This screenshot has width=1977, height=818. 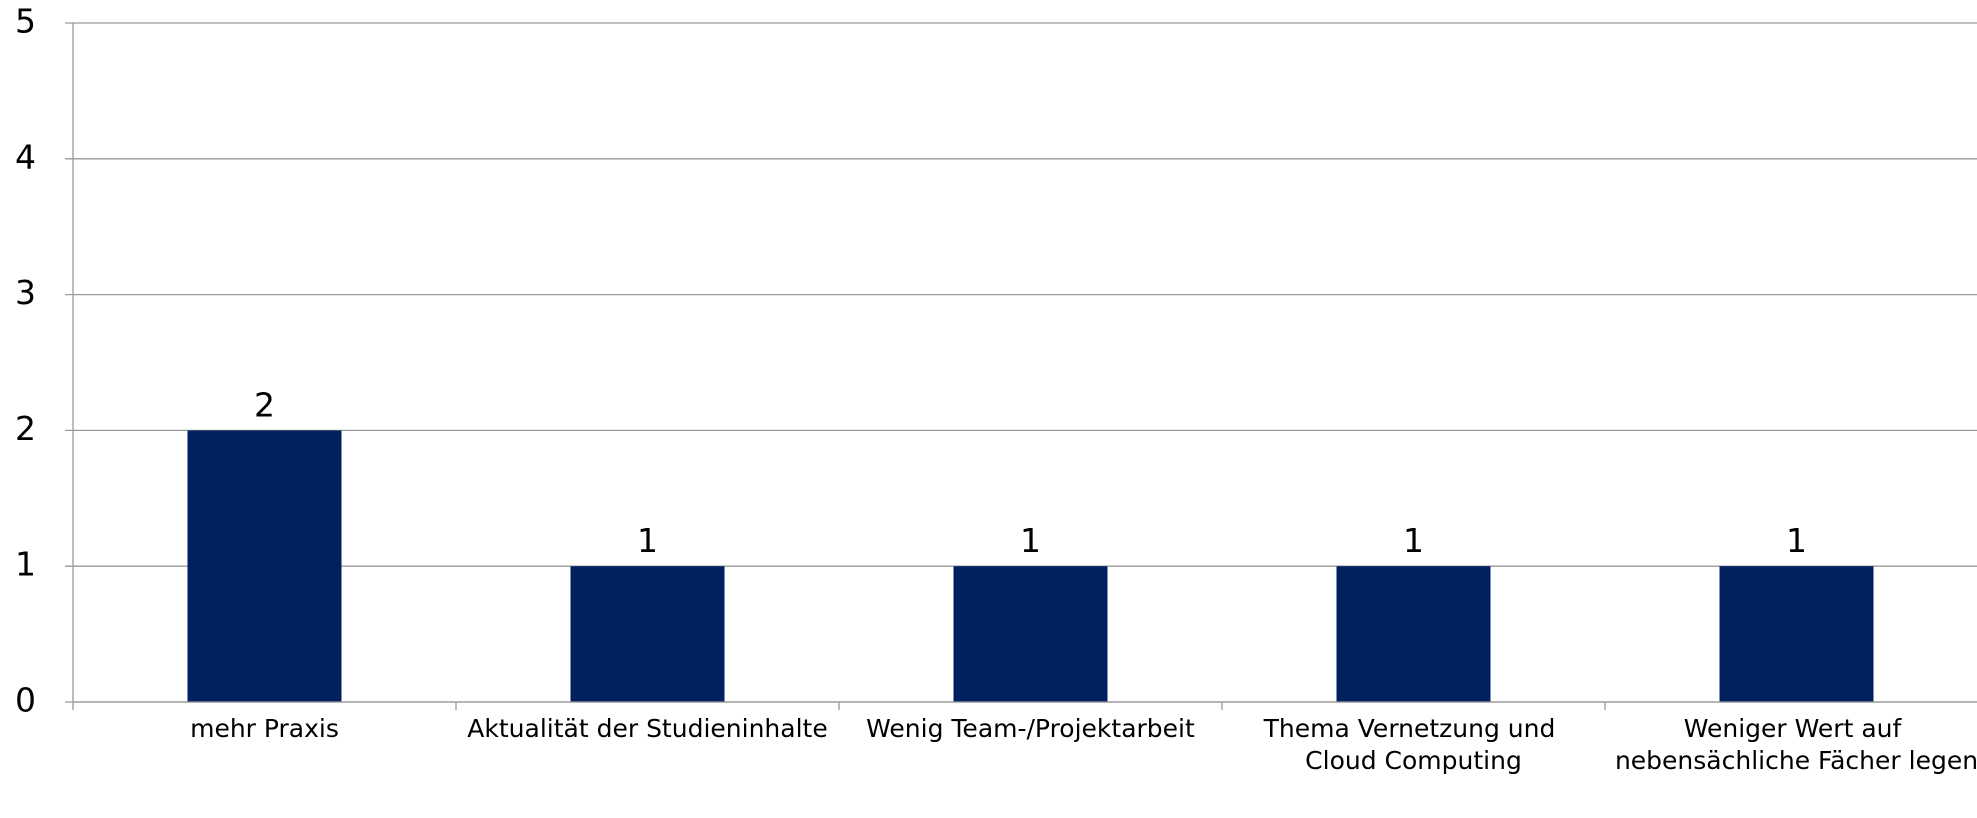 What do you see at coordinates (25, 156) in the screenshot?
I see `y-tick-label: 4` at bounding box center [25, 156].